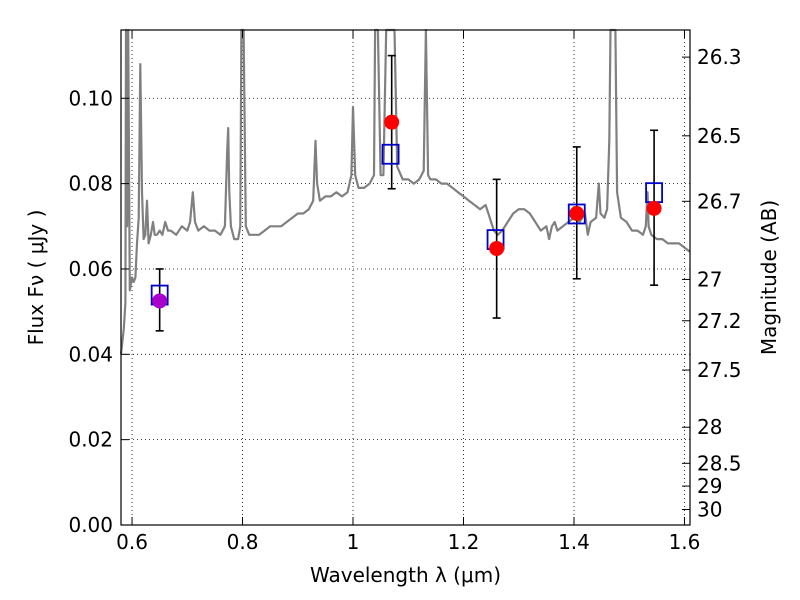 The width and height of the screenshot is (800, 600). I want to click on y-tick-label: 0.08, so click(90, 184).